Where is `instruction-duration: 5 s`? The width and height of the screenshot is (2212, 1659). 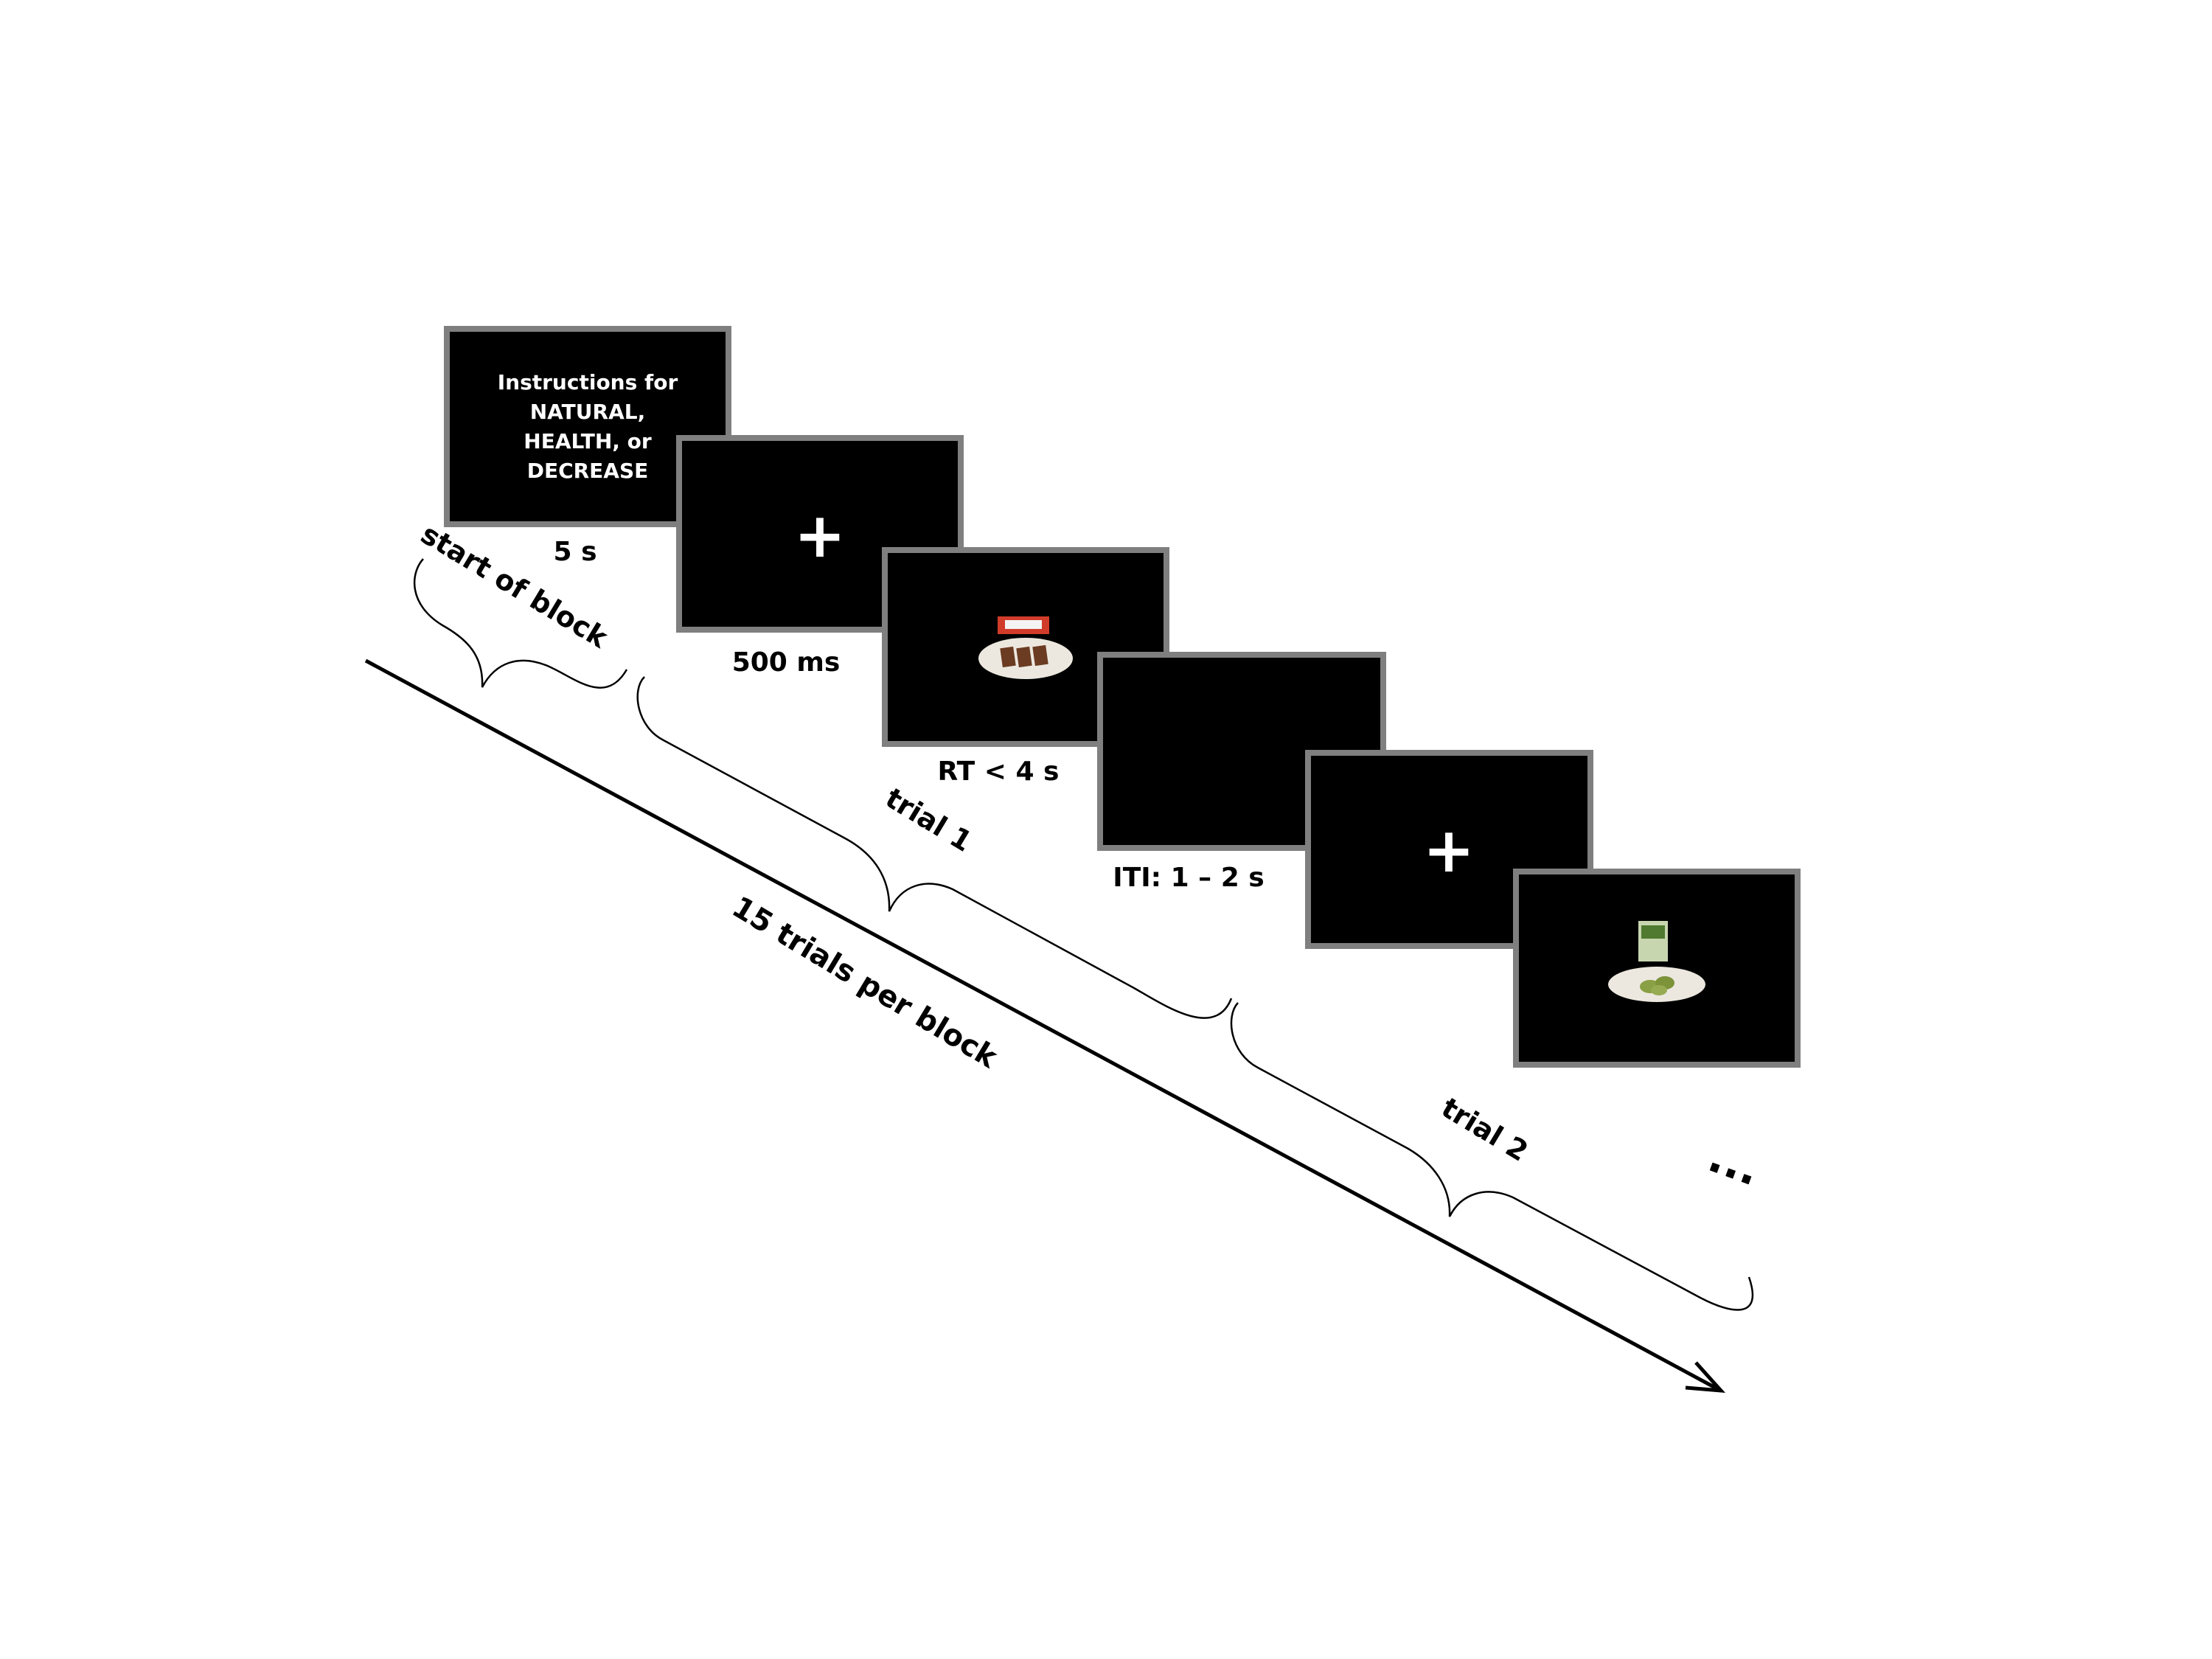
instruction-duration: 5 s is located at coordinates (575, 552).